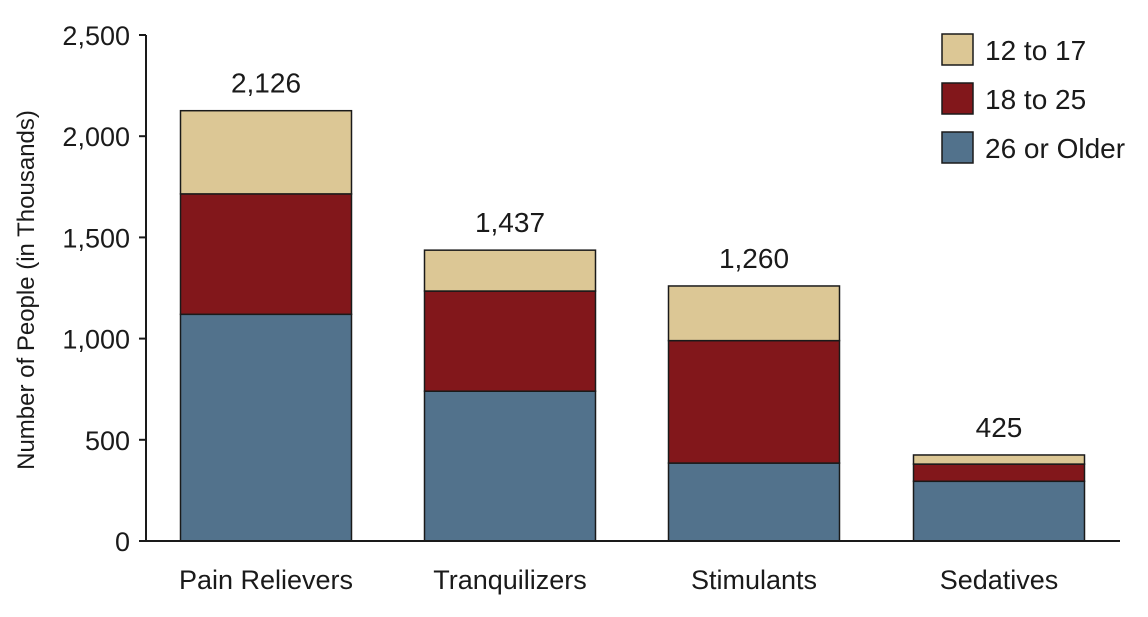  What do you see at coordinates (26, 290) in the screenshot?
I see `y-axis-title: Number of People (in Thousands)` at bounding box center [26, 290].